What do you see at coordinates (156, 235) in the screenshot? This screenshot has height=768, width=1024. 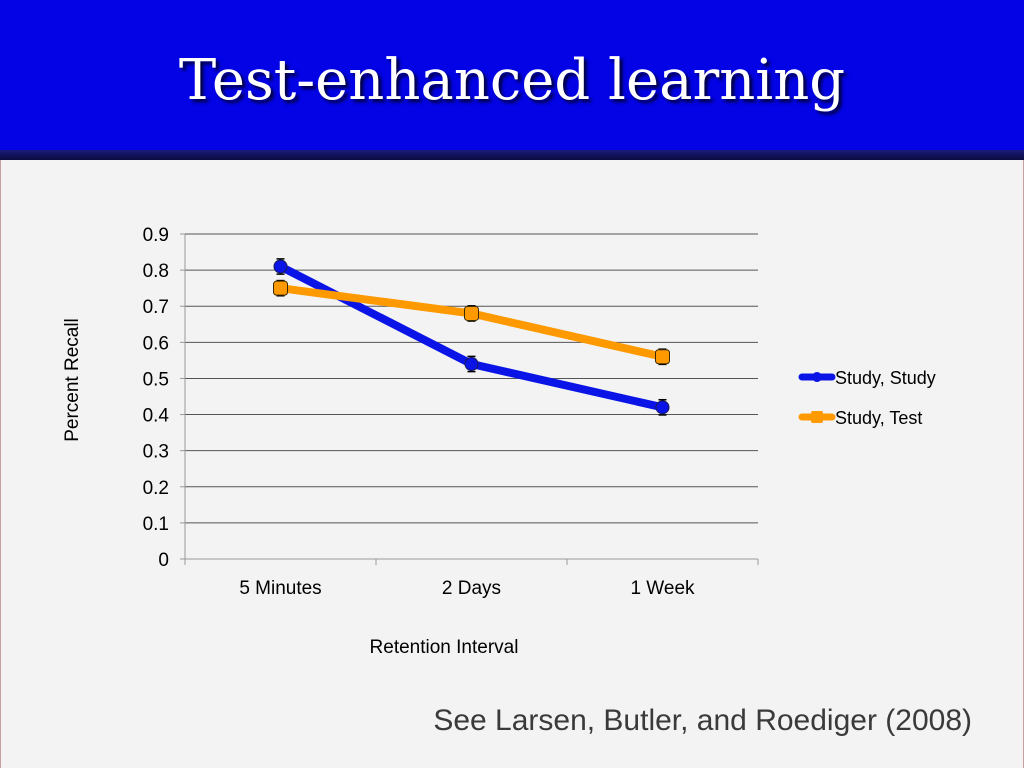 I see `y-tick-label: 0.9` at bounding box center [156, 235].